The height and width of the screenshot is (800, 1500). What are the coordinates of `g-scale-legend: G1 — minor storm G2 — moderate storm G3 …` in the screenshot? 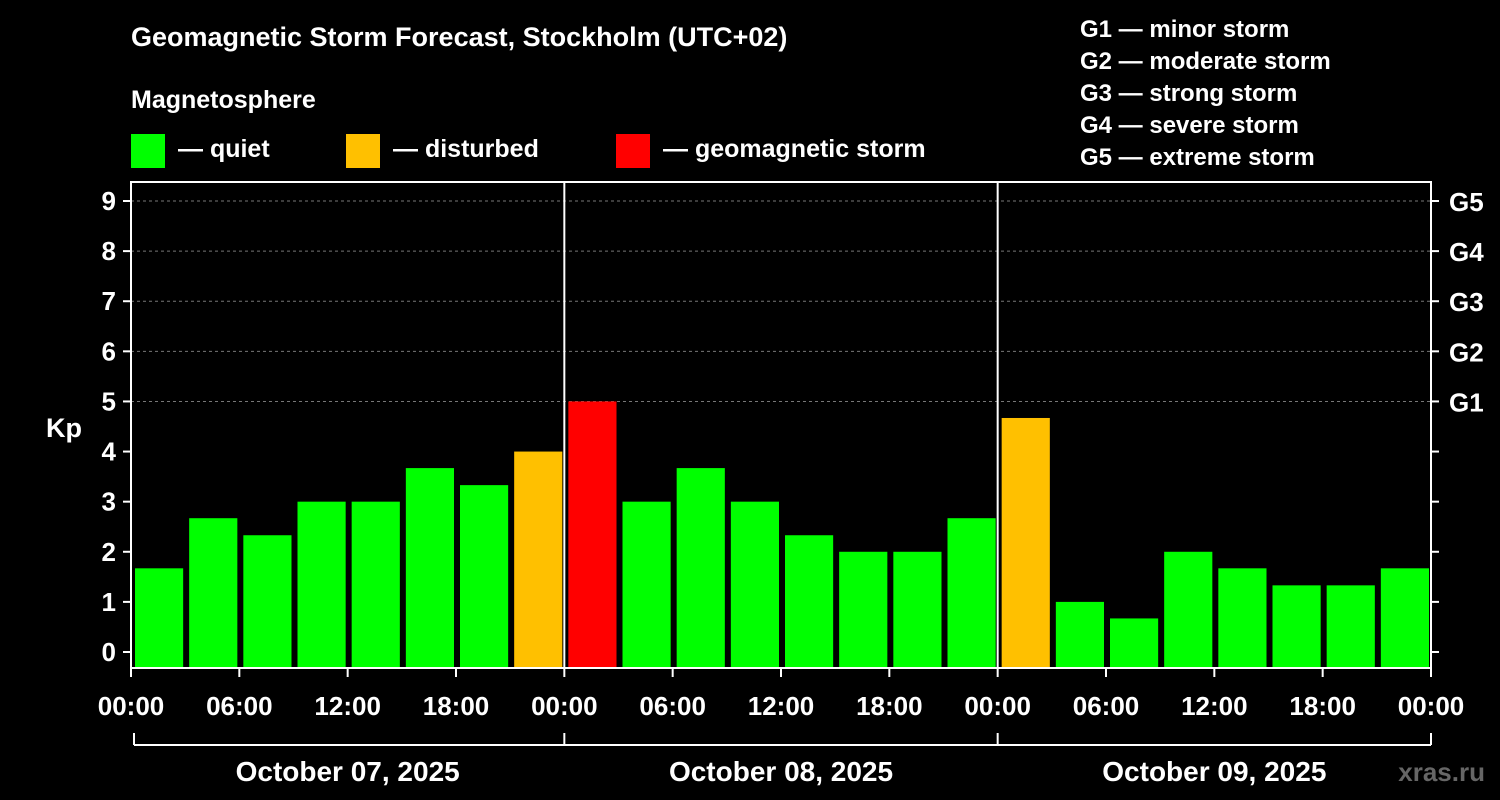 It's located at (1205, 94).